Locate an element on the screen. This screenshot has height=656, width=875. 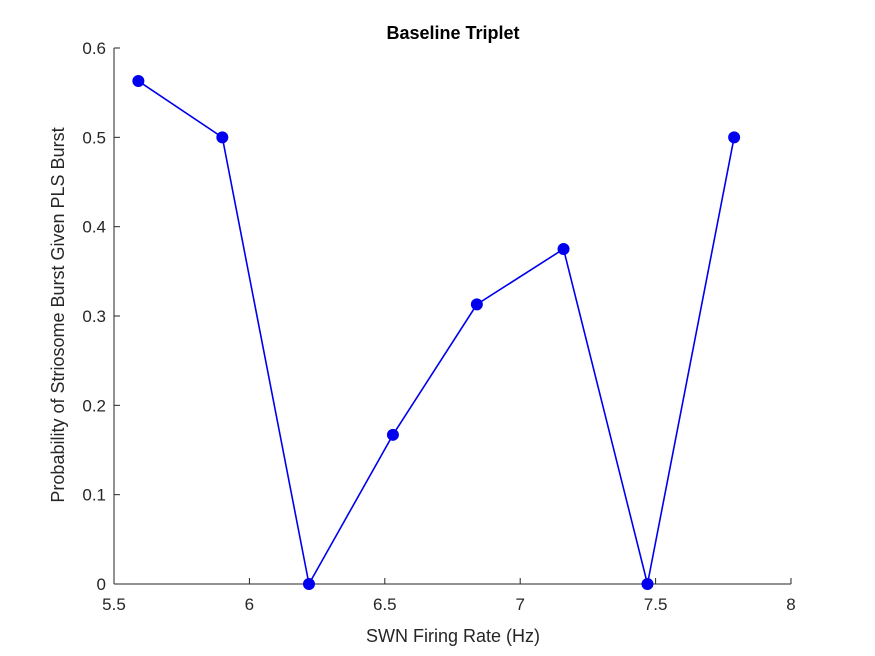
x-tick-label: 5.5 is located at coordinates (114, 604).